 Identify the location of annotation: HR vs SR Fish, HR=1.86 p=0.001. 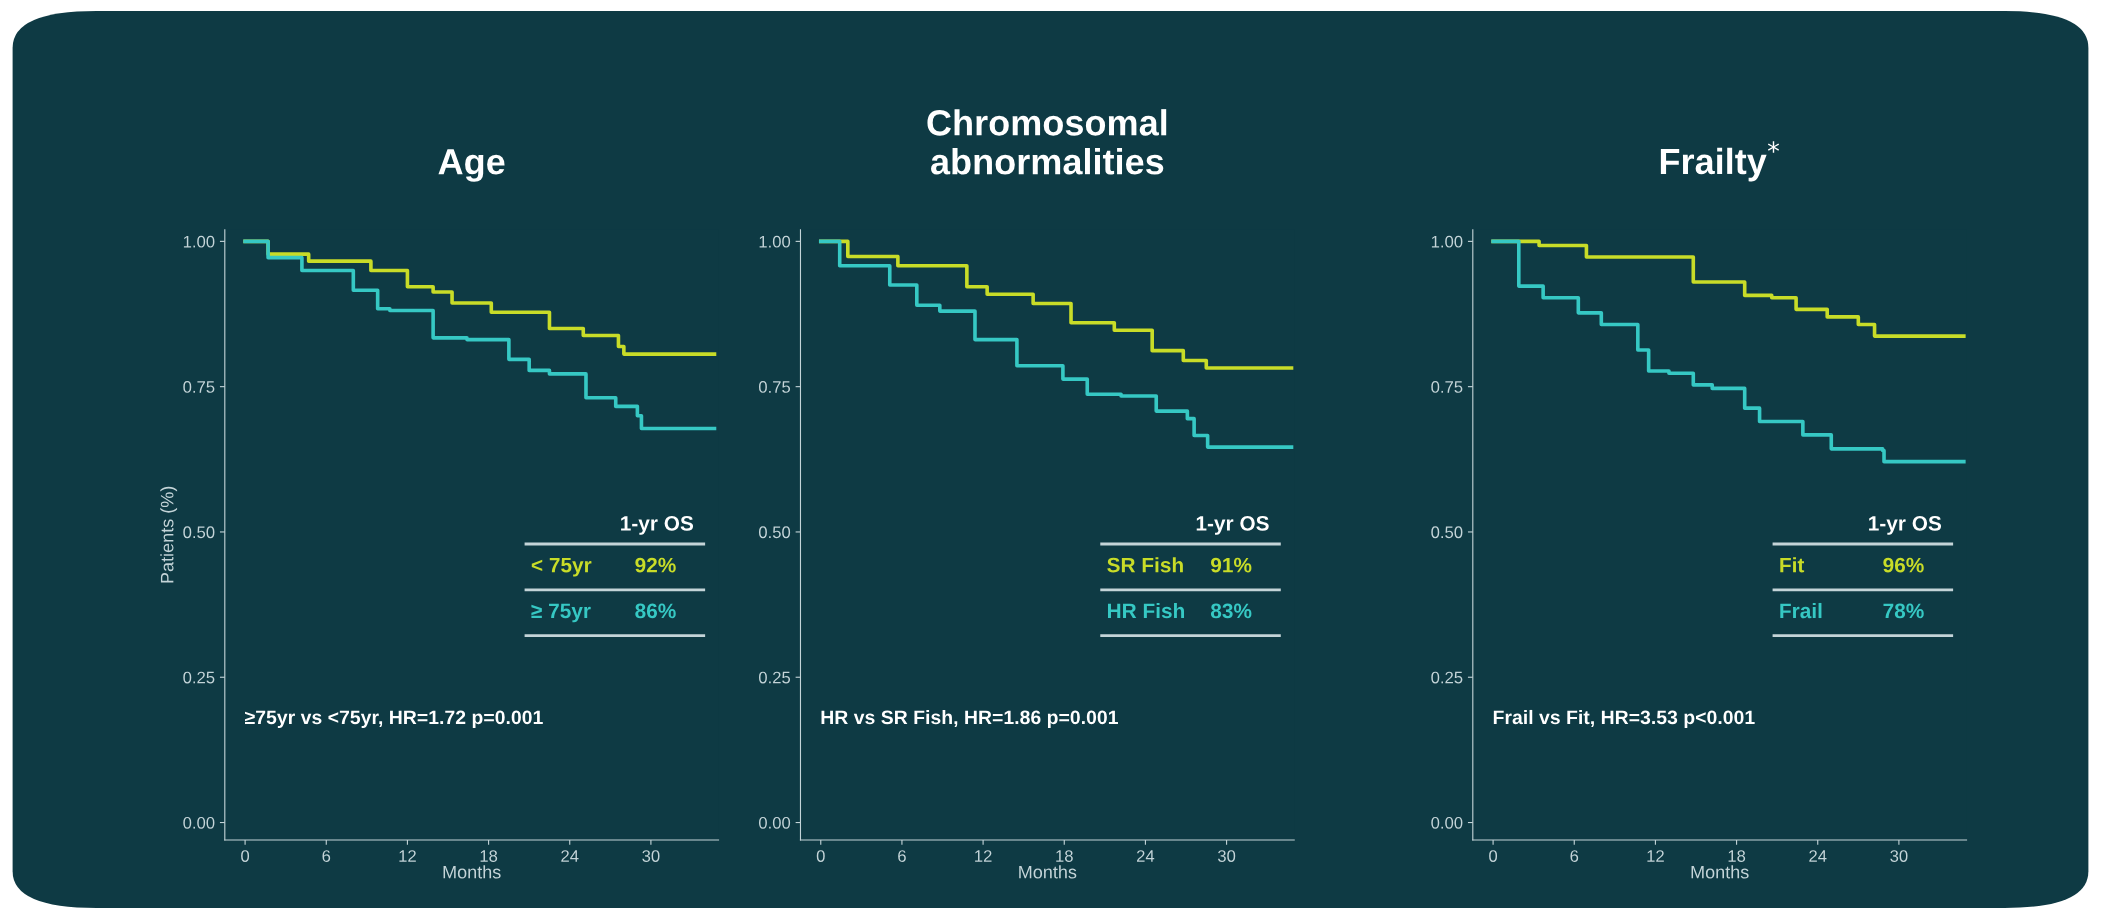
(969, 719).